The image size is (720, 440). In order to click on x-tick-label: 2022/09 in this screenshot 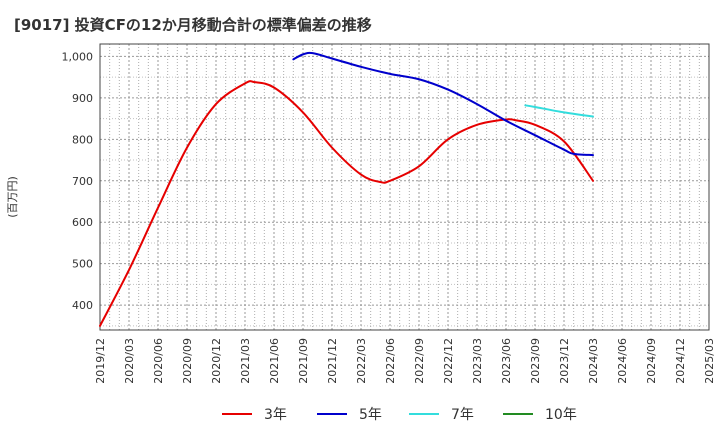, I will do `click(419, 361)`.